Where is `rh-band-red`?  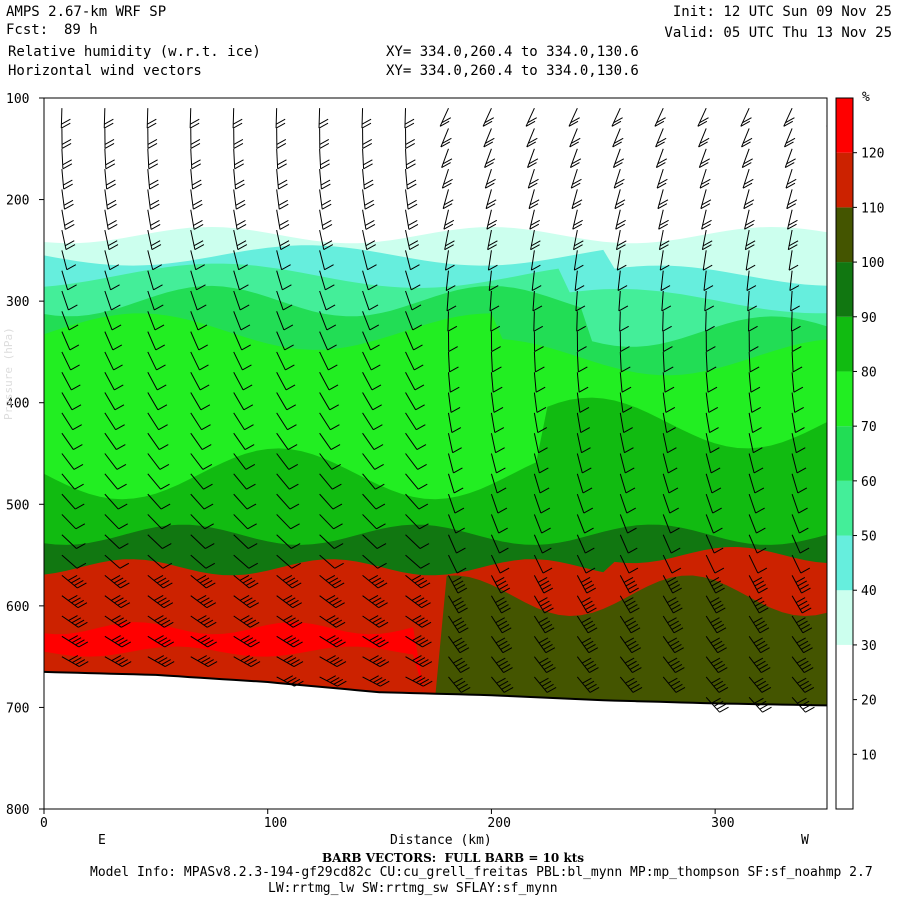
rh-band-red is located at coordinates (435, 664).